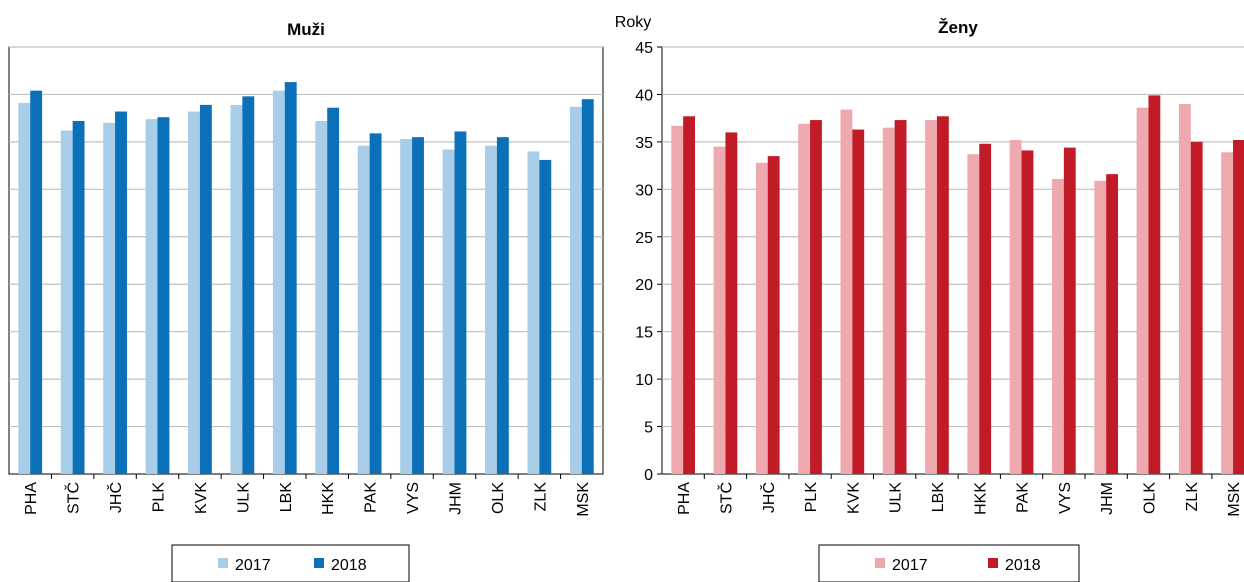 The image size is (1244, 582). I want to click on y-tick-label: 45, so click(644, 48).